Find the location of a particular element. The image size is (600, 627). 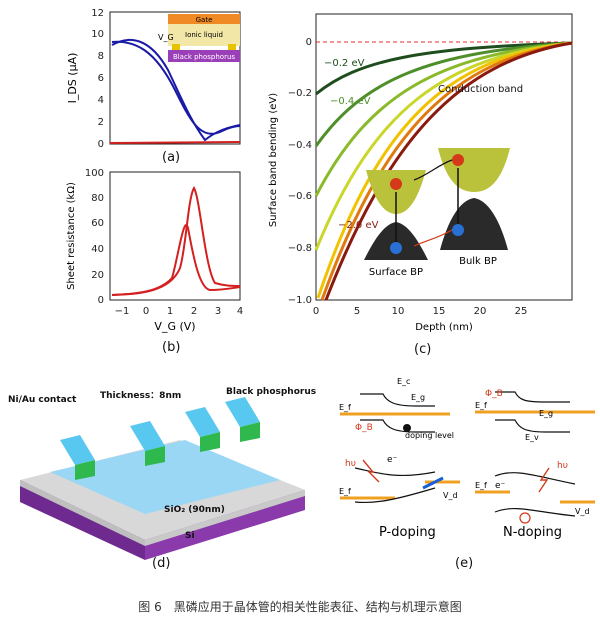

a-ytick: 10 is located at coordinates (97, 34).